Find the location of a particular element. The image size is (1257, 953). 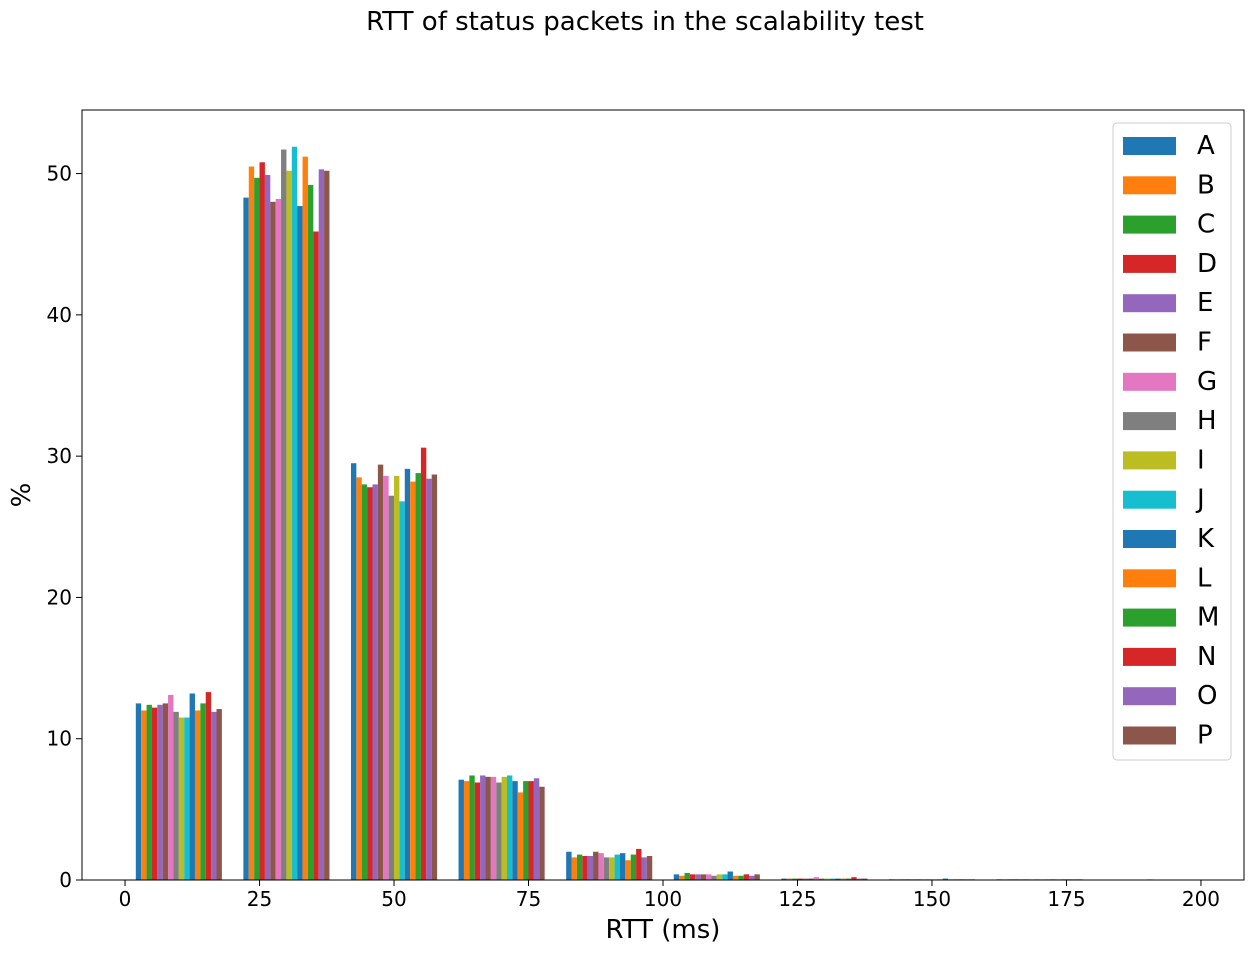

y-axis-label: % is located at coordinates (22, 495).